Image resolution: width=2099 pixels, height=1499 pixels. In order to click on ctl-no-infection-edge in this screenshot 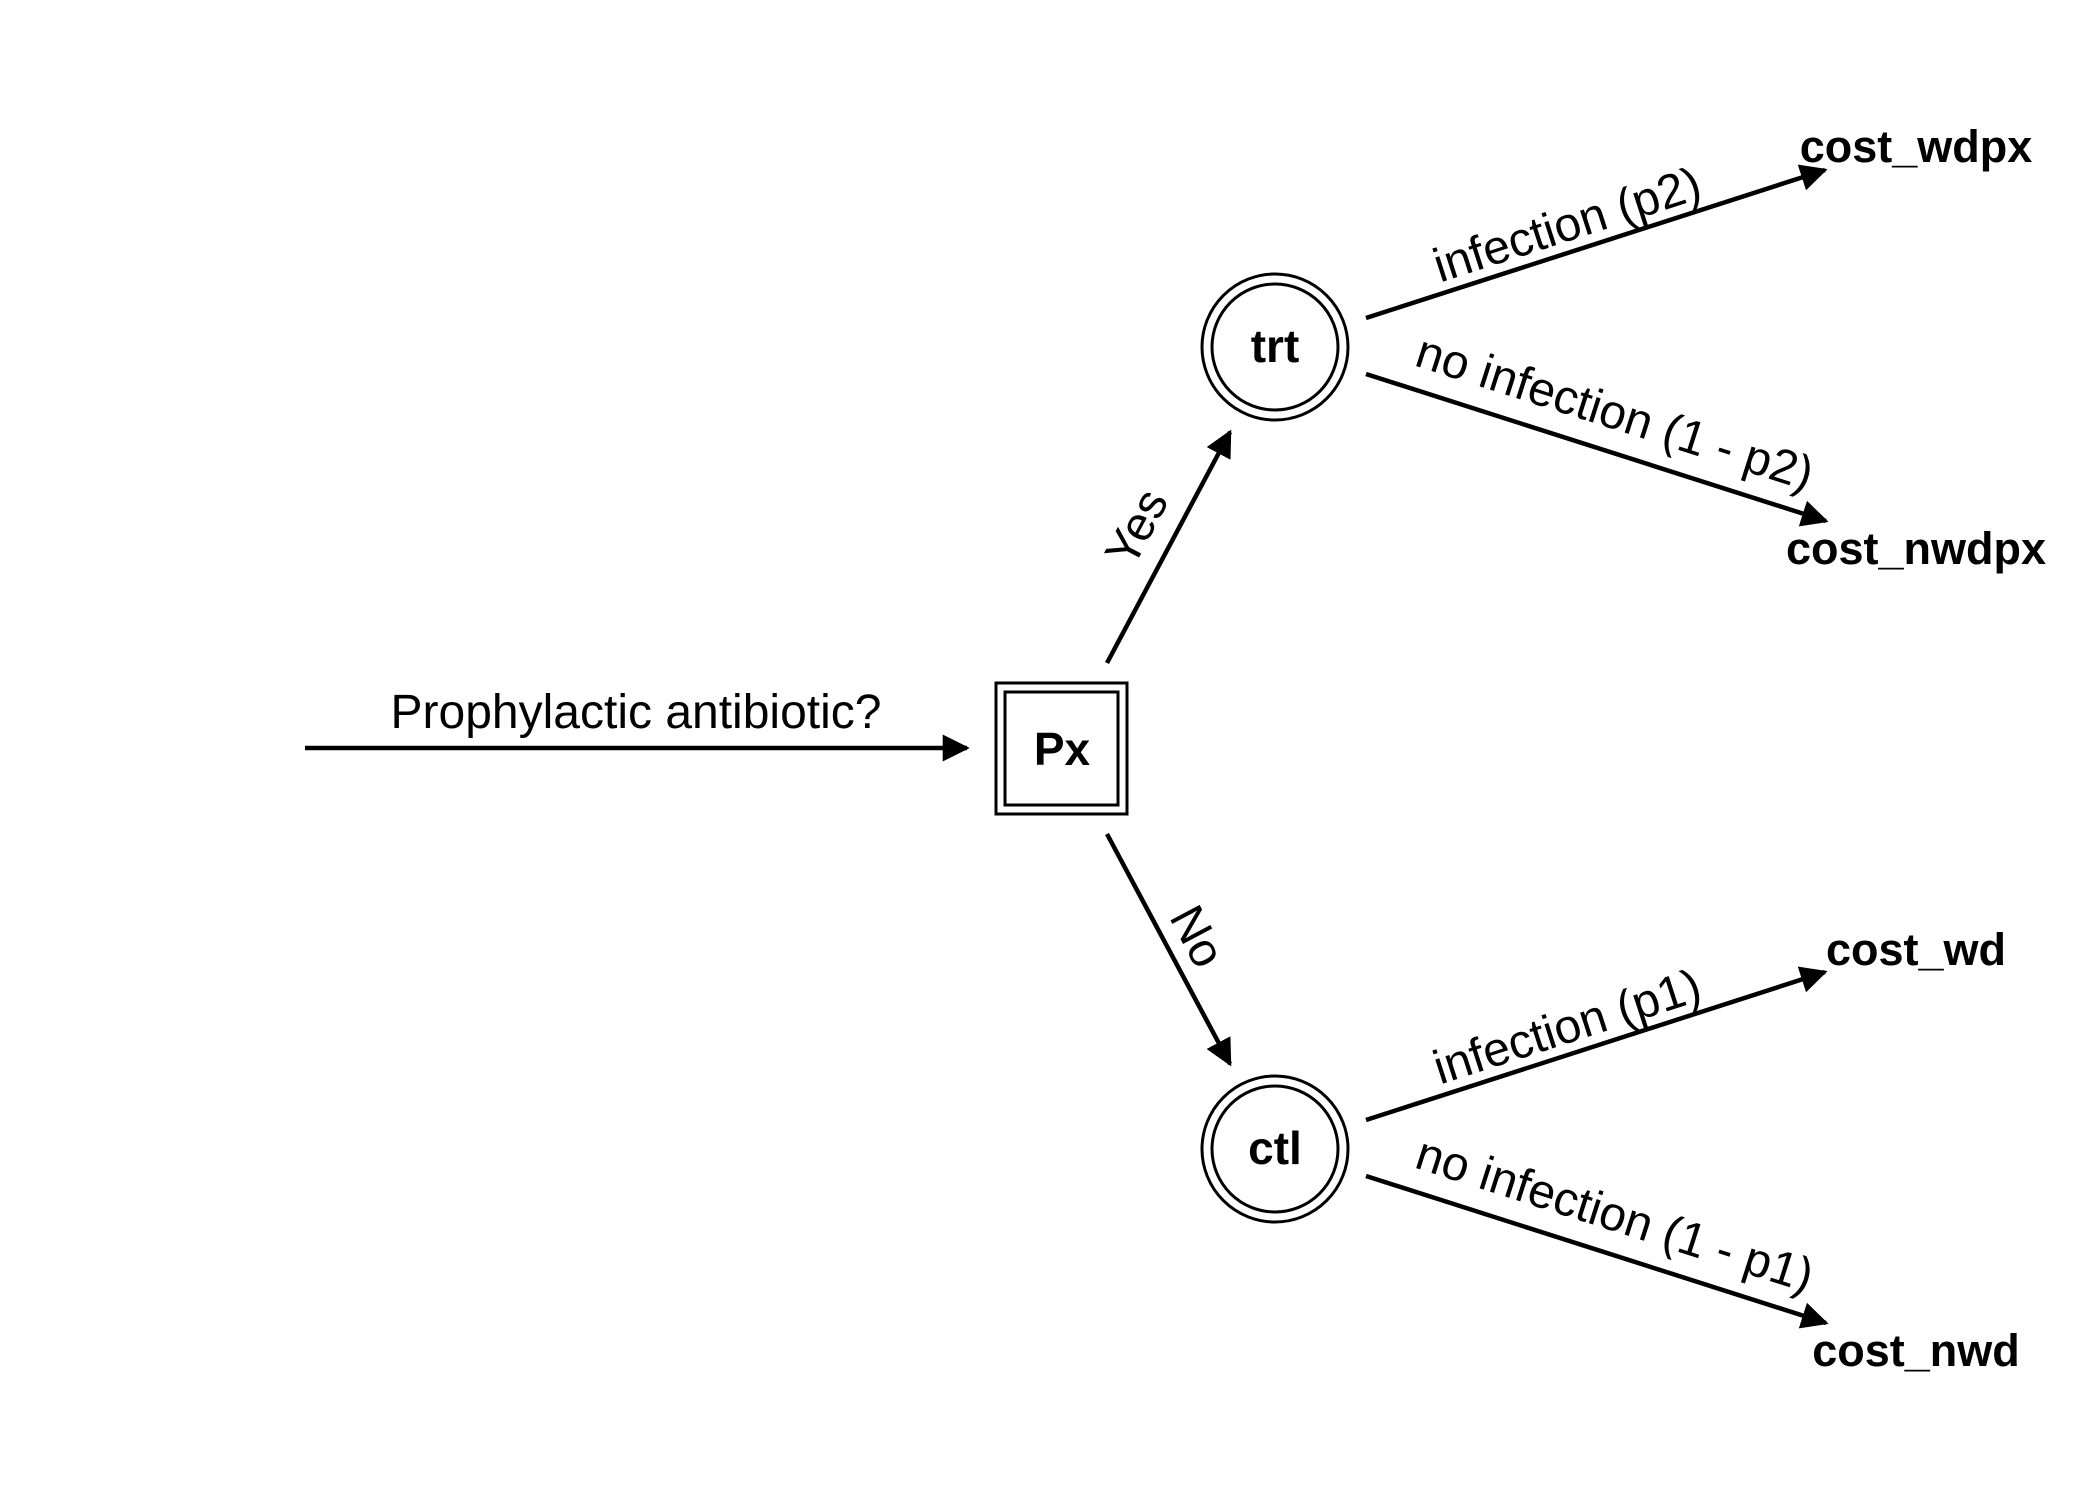, I will do `click(1597, 1251)`.